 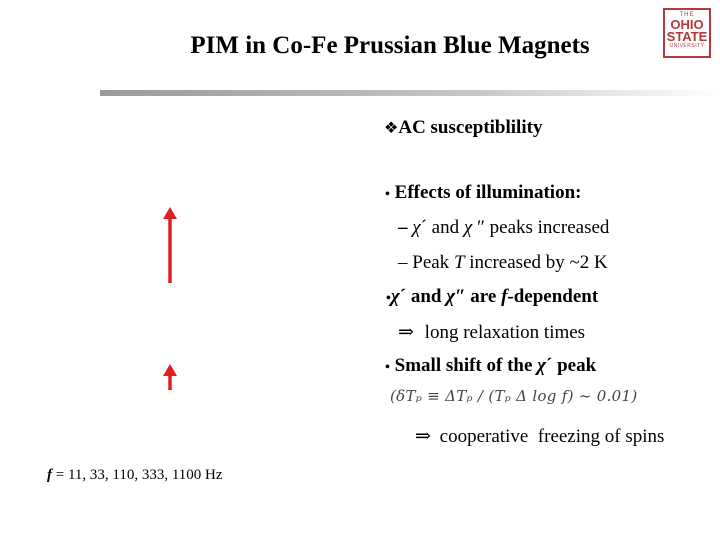 I want to click on section-heading-text: AC susceptiblility, so click(x=470, y=127).